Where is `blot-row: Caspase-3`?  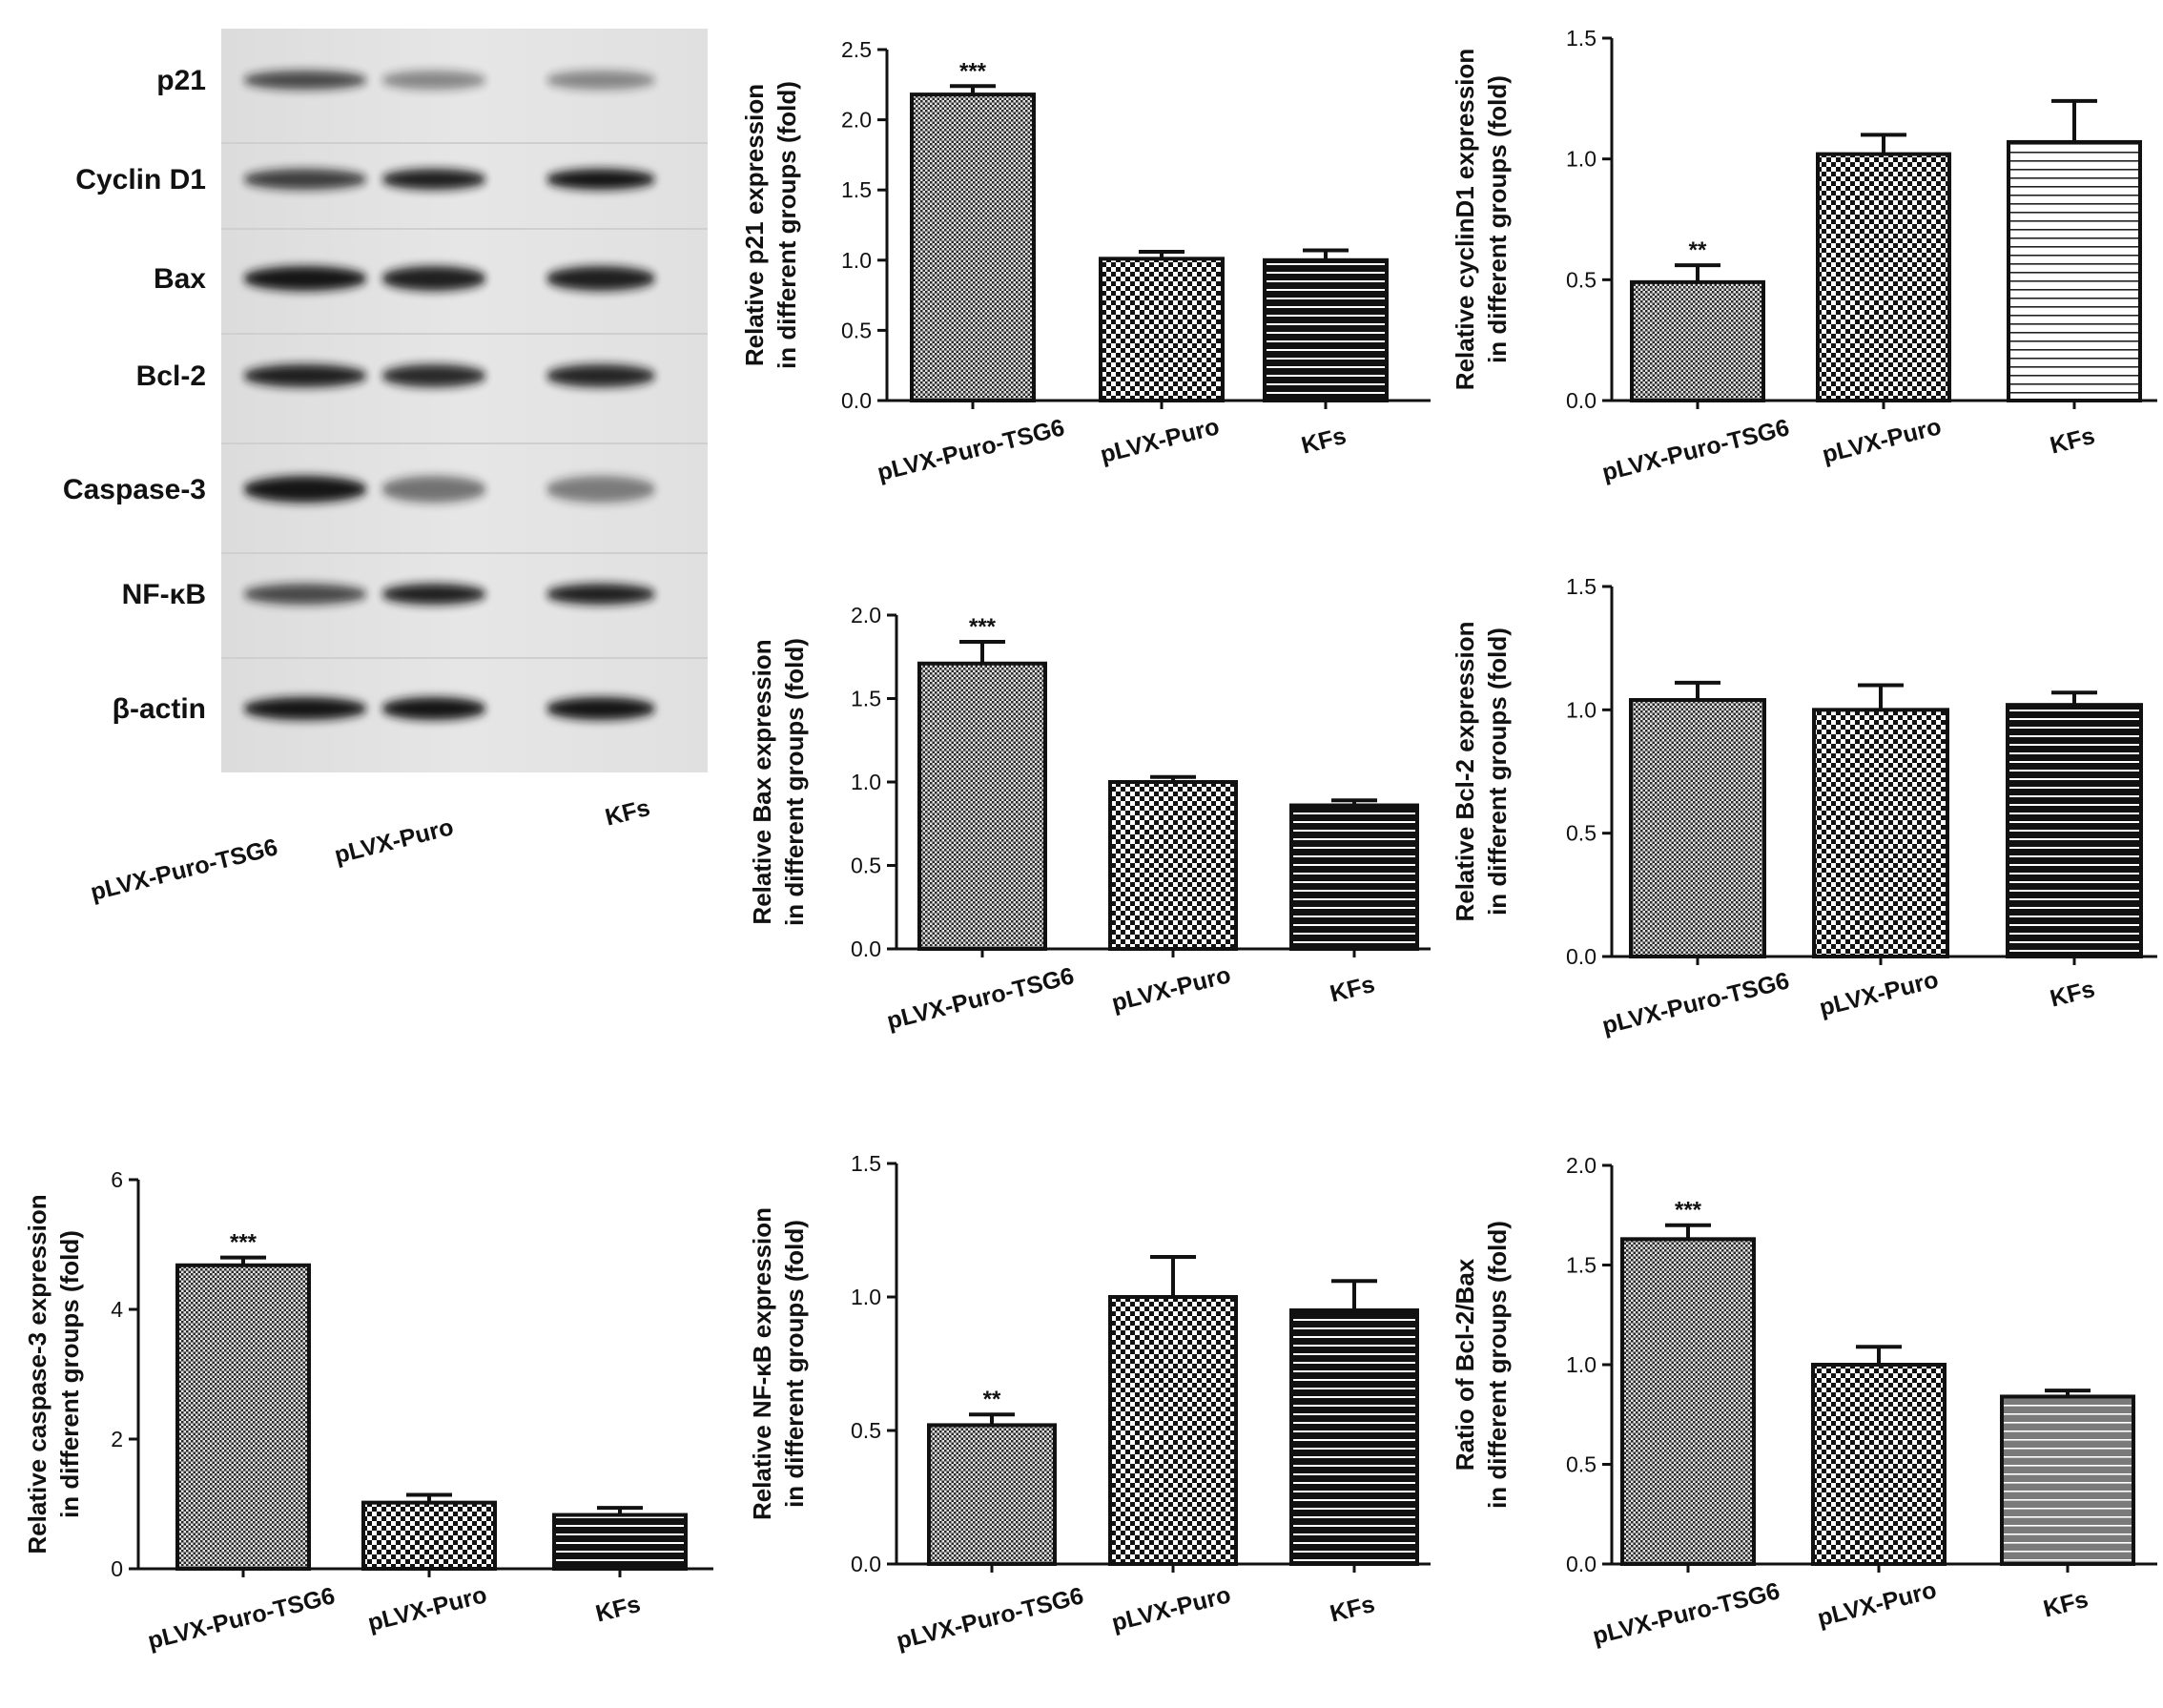
blot-row: Caspase-3 is located at coordinates (359, 489).